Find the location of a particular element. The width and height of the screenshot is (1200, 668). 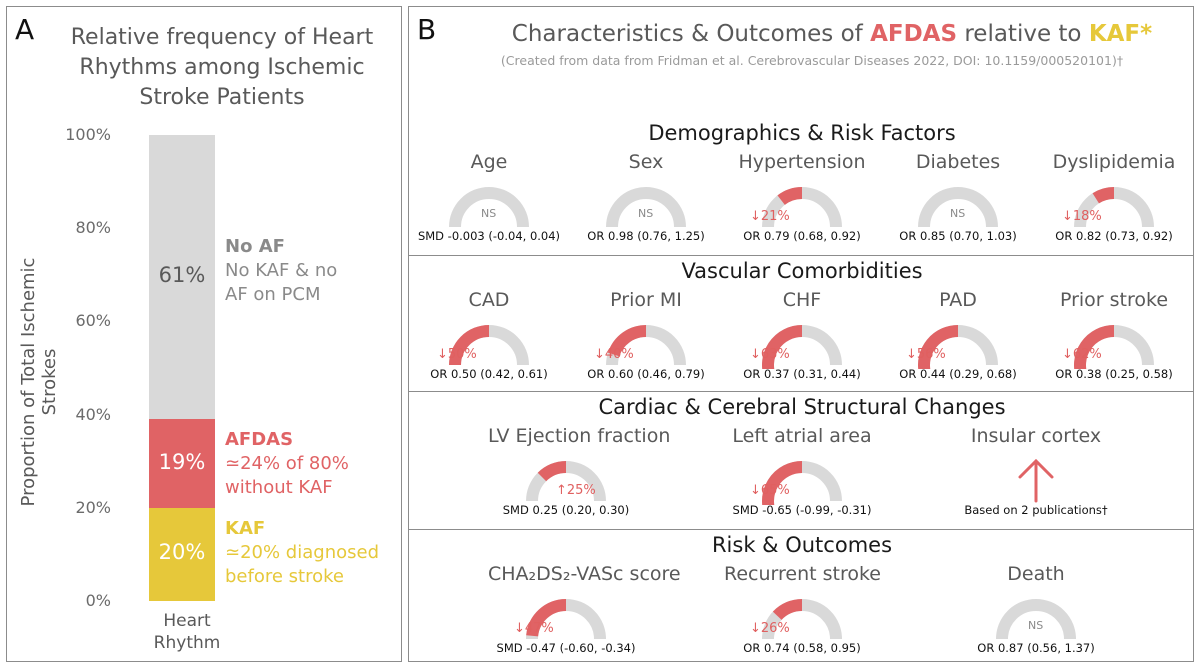

section-title: Cardiac & Cerebral Structural Changes is located at coordinates (802, 407).